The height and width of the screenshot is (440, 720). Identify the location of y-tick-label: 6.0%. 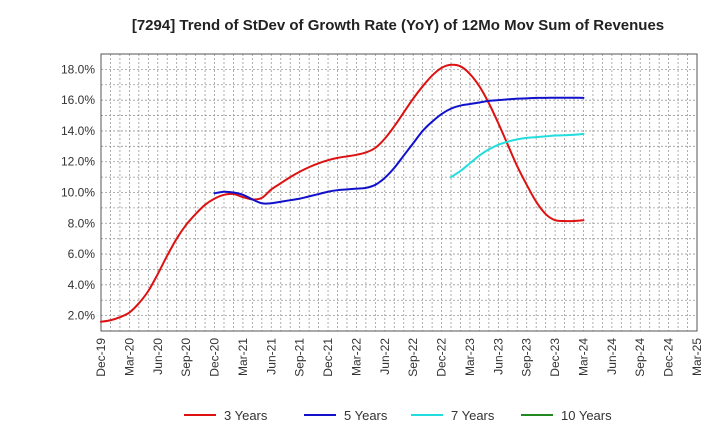
(82, 254).